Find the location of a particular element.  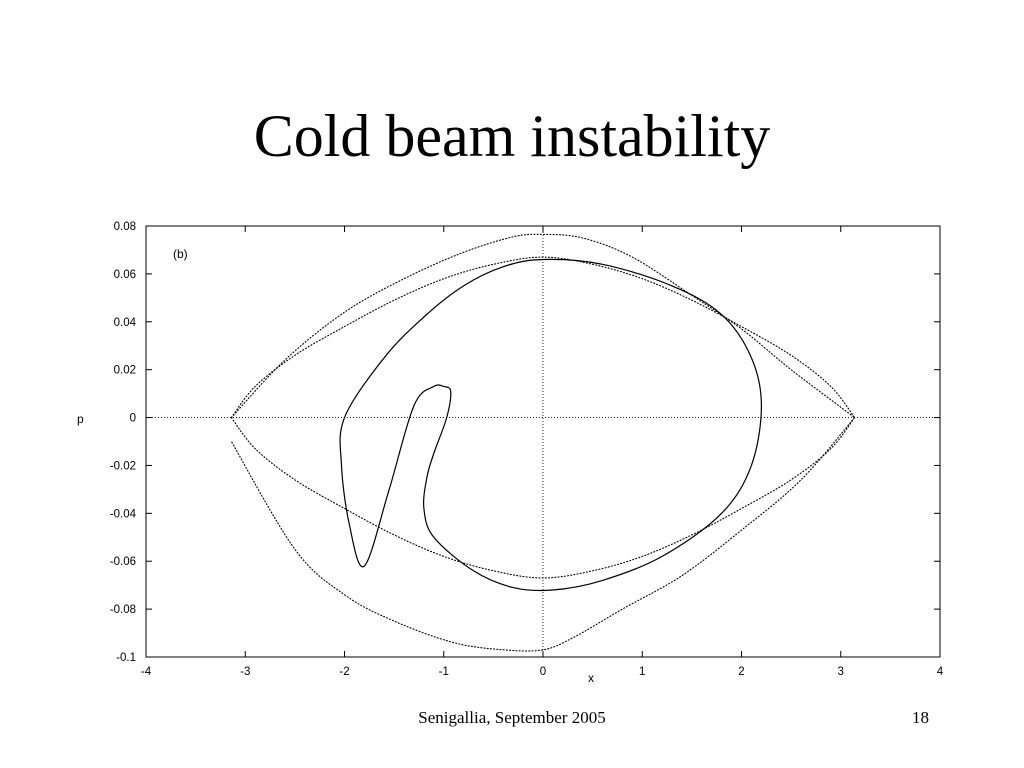

footer-location-date: Senigallia, September 2005 is located at coordinates (512, 717).